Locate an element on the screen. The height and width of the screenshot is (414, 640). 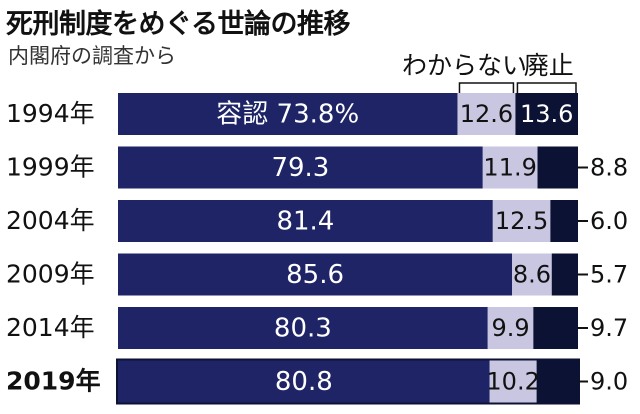
category-label: 2019年 is located at coordinates (53, 381).